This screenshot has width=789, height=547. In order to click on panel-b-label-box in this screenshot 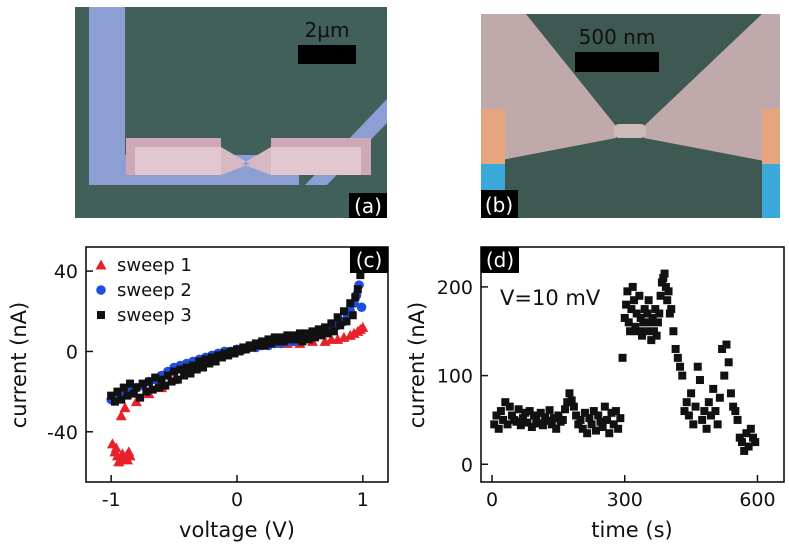, I will do `click(499, 204)`.